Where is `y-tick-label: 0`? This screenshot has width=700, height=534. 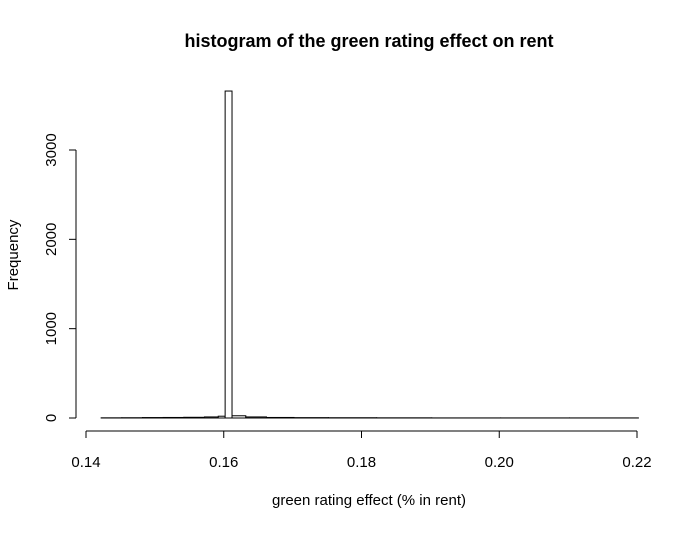 y-tick-label: 0 is located at coordinates (51, 418).